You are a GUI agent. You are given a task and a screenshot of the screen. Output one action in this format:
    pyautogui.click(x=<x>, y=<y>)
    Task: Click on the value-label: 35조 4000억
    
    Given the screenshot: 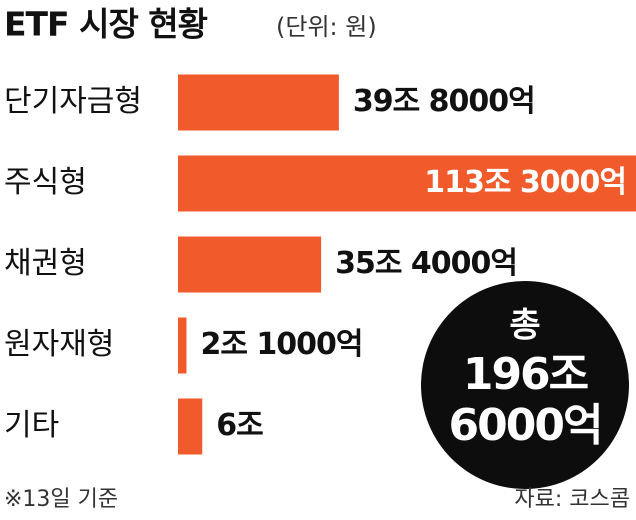 What is the action you would take?
    pyautogui.click(x=426, y=263)
    